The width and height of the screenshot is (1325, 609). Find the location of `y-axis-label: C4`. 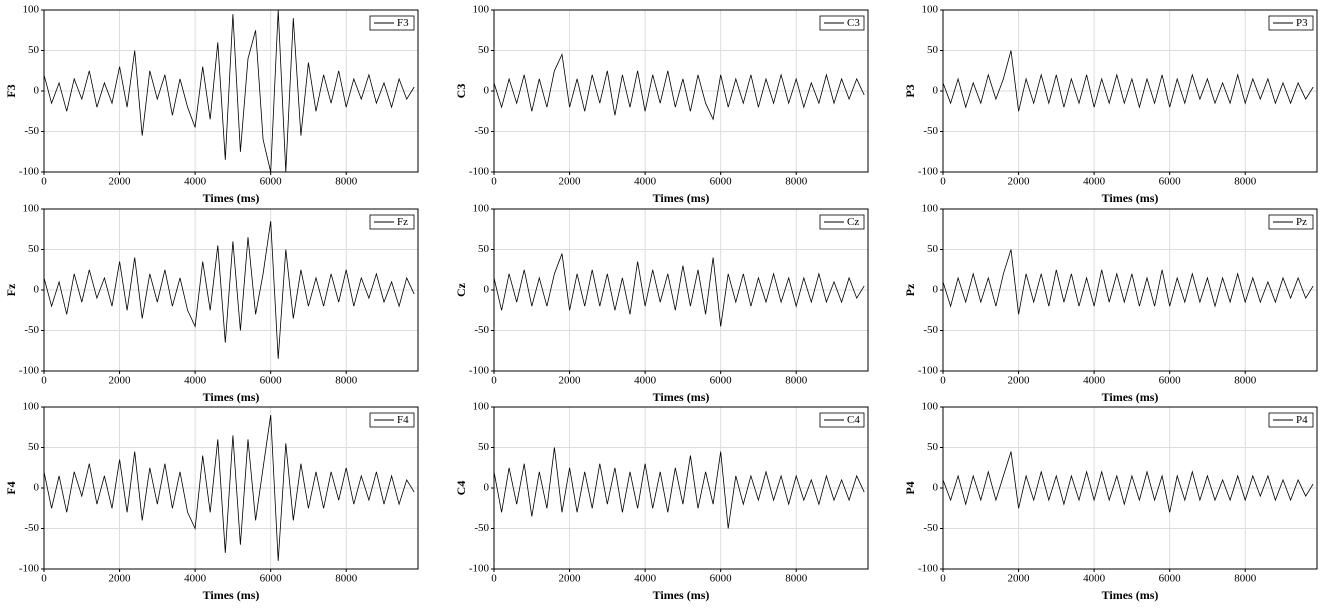

y-axis-label: C4 is located at coordinates (461, 488).